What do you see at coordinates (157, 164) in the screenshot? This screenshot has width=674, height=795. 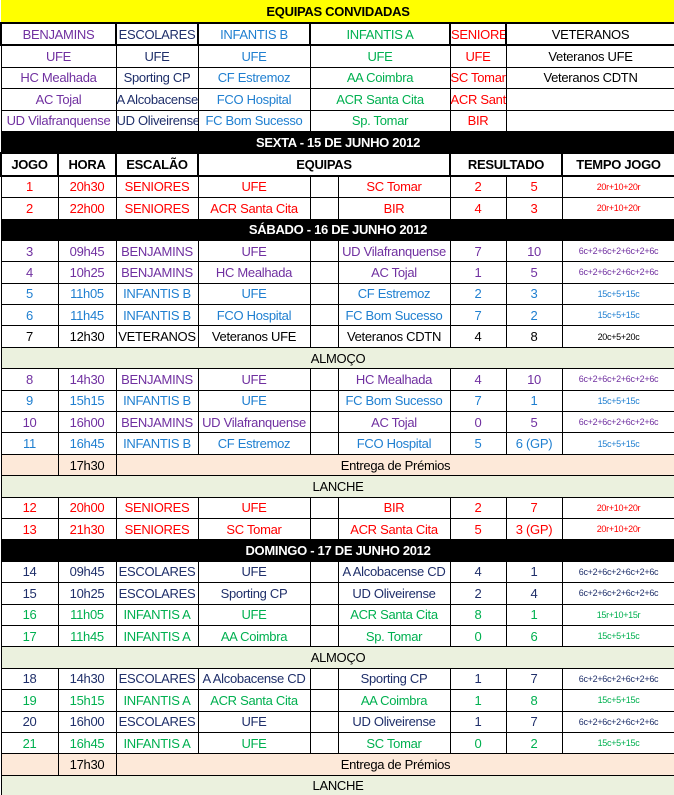 I see `column-header: ESCALÃO` at bounding box center [157, 164].